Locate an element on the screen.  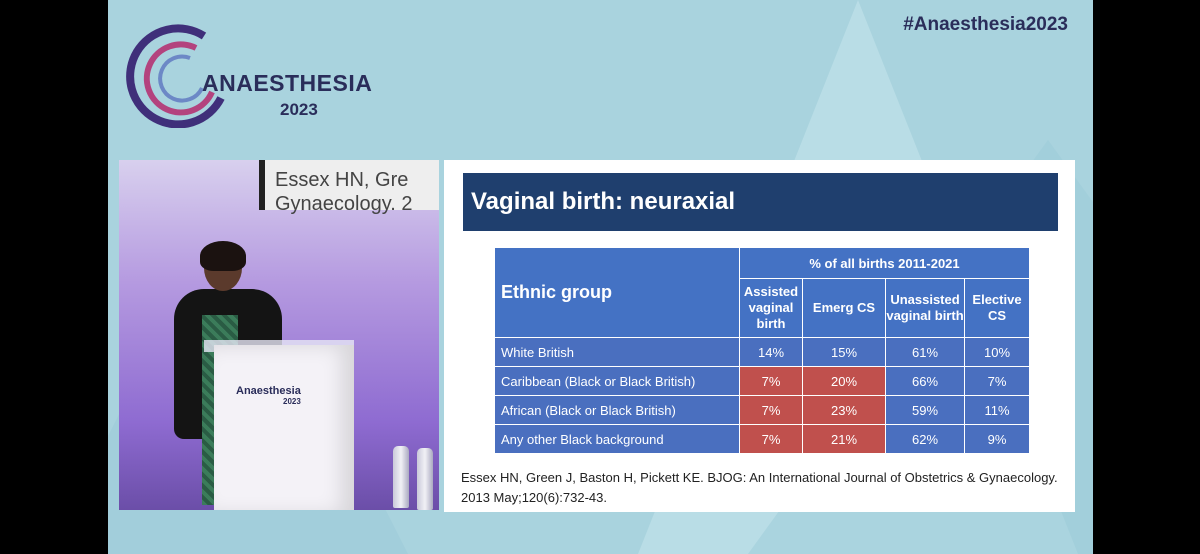
table-cell-highlighted: 20% is located at coordinates (844, 381).